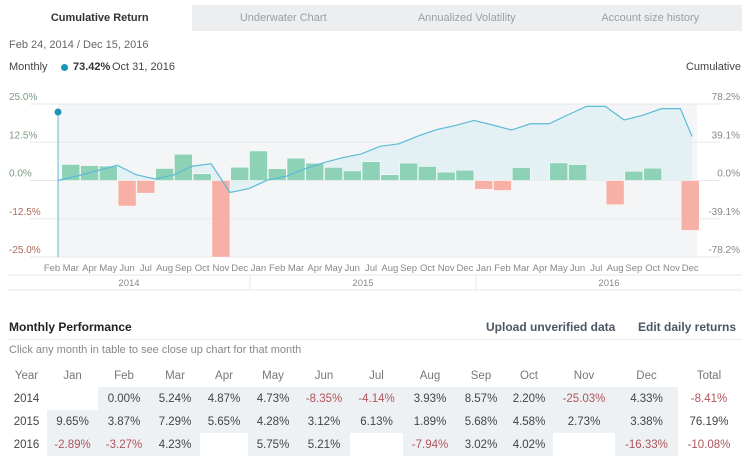 The height and width of the screenshot is (460, 750). Describe the element at coordinates (529, 421) in the screenshot. I see `month-cell: 4.58%` at that location.